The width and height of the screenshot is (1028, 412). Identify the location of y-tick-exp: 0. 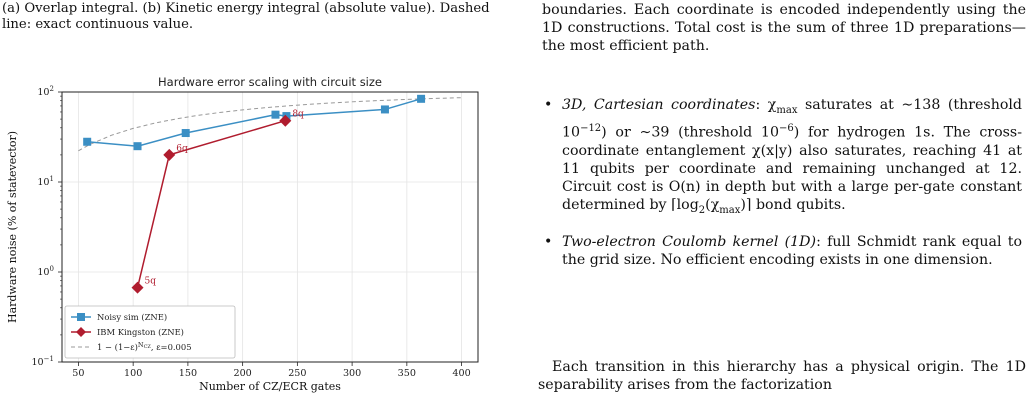
(52, 269).